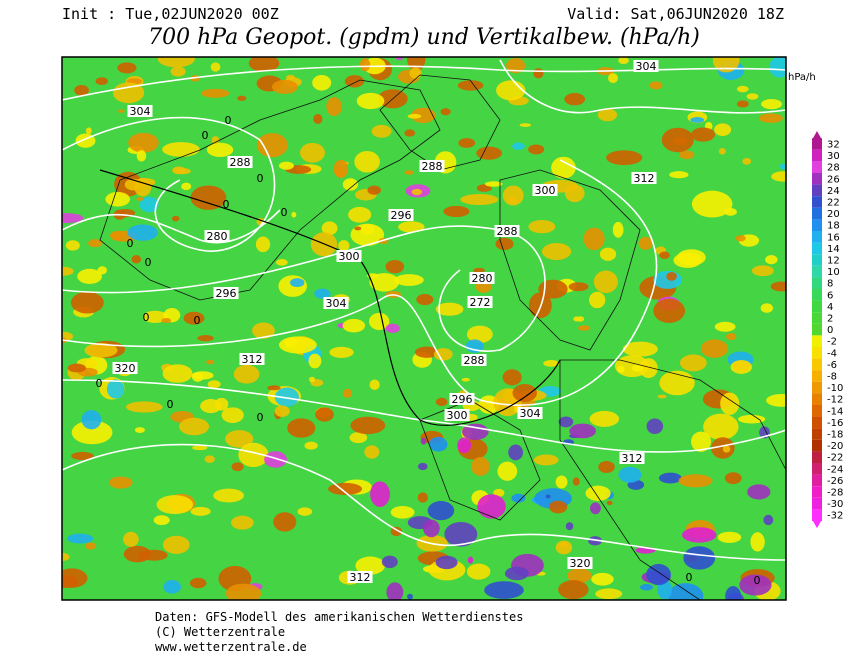 The width and height of the screenshot is (850, 657). I want to click on colorbar-tick-label: 30, so click(833, 156).